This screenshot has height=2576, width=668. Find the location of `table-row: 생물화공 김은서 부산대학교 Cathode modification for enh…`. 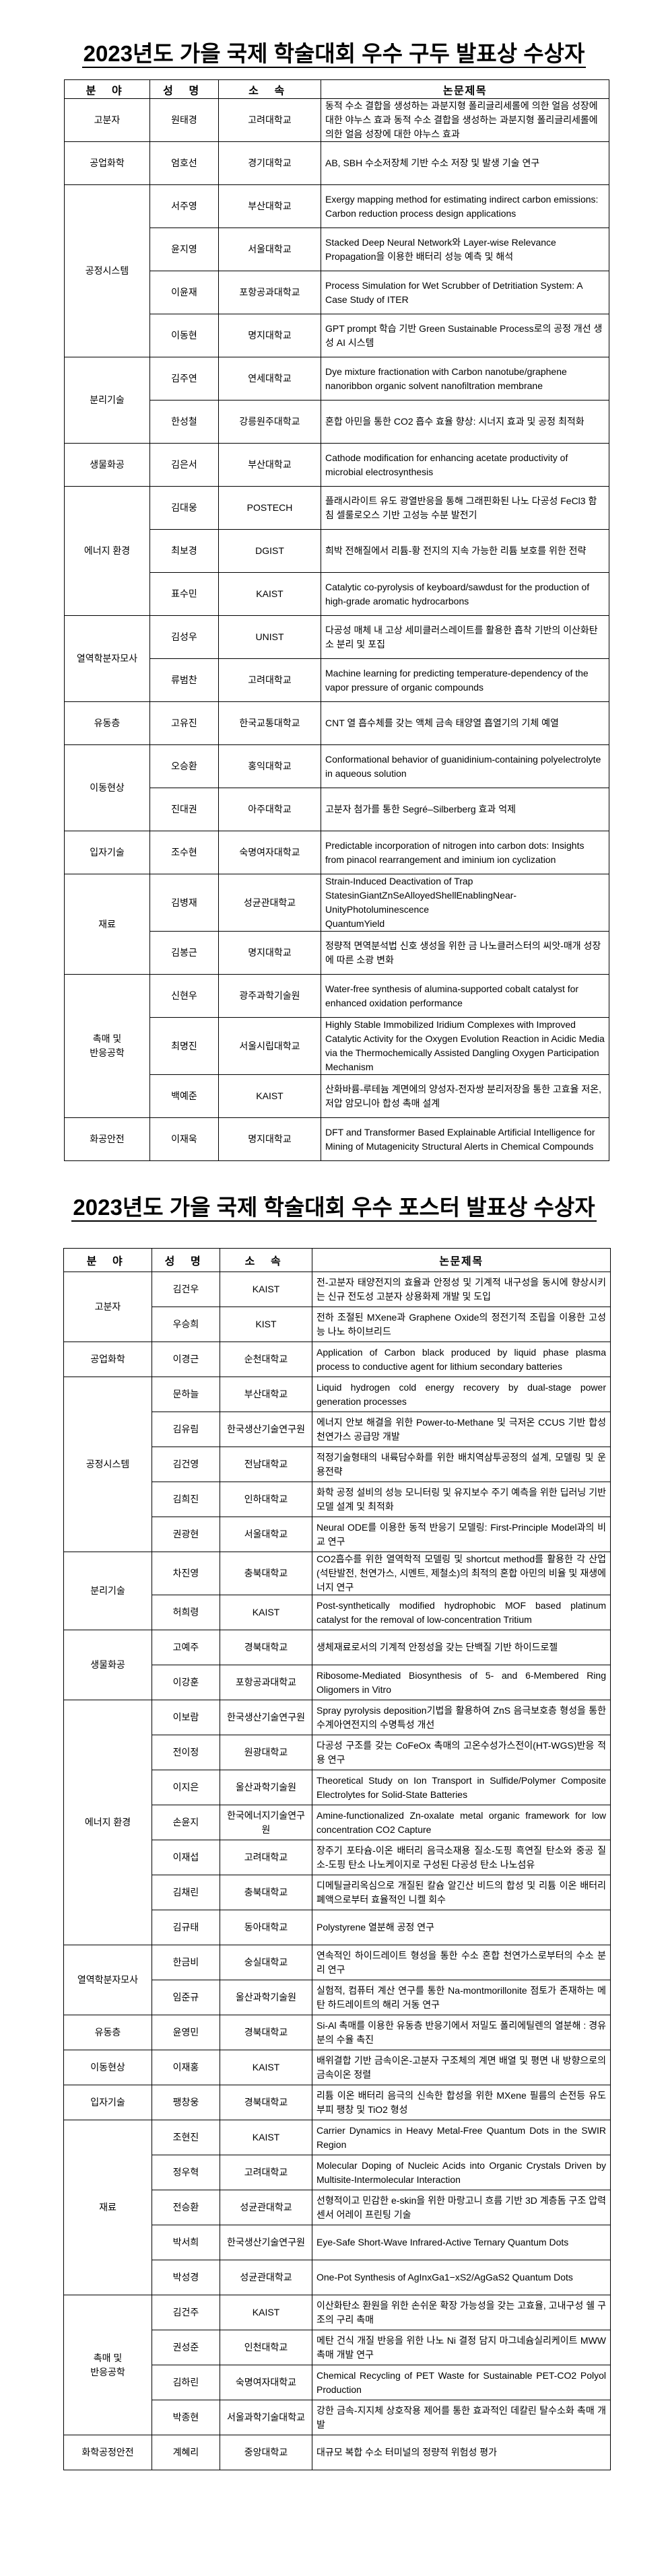

table-row: 생물화공 김은서 부산대학교 Cathode modification for enh… is located at coordinates (336, 465).